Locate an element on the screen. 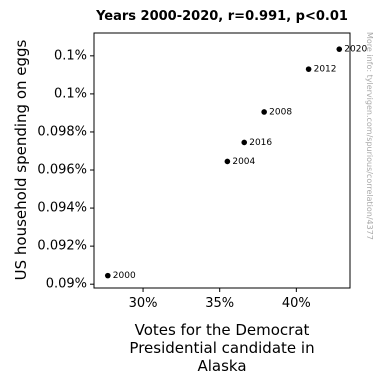 The height and width of the screenshot is (378, 374). y-axis-label: US household spending on eggs is located at coordinates (21, 159).